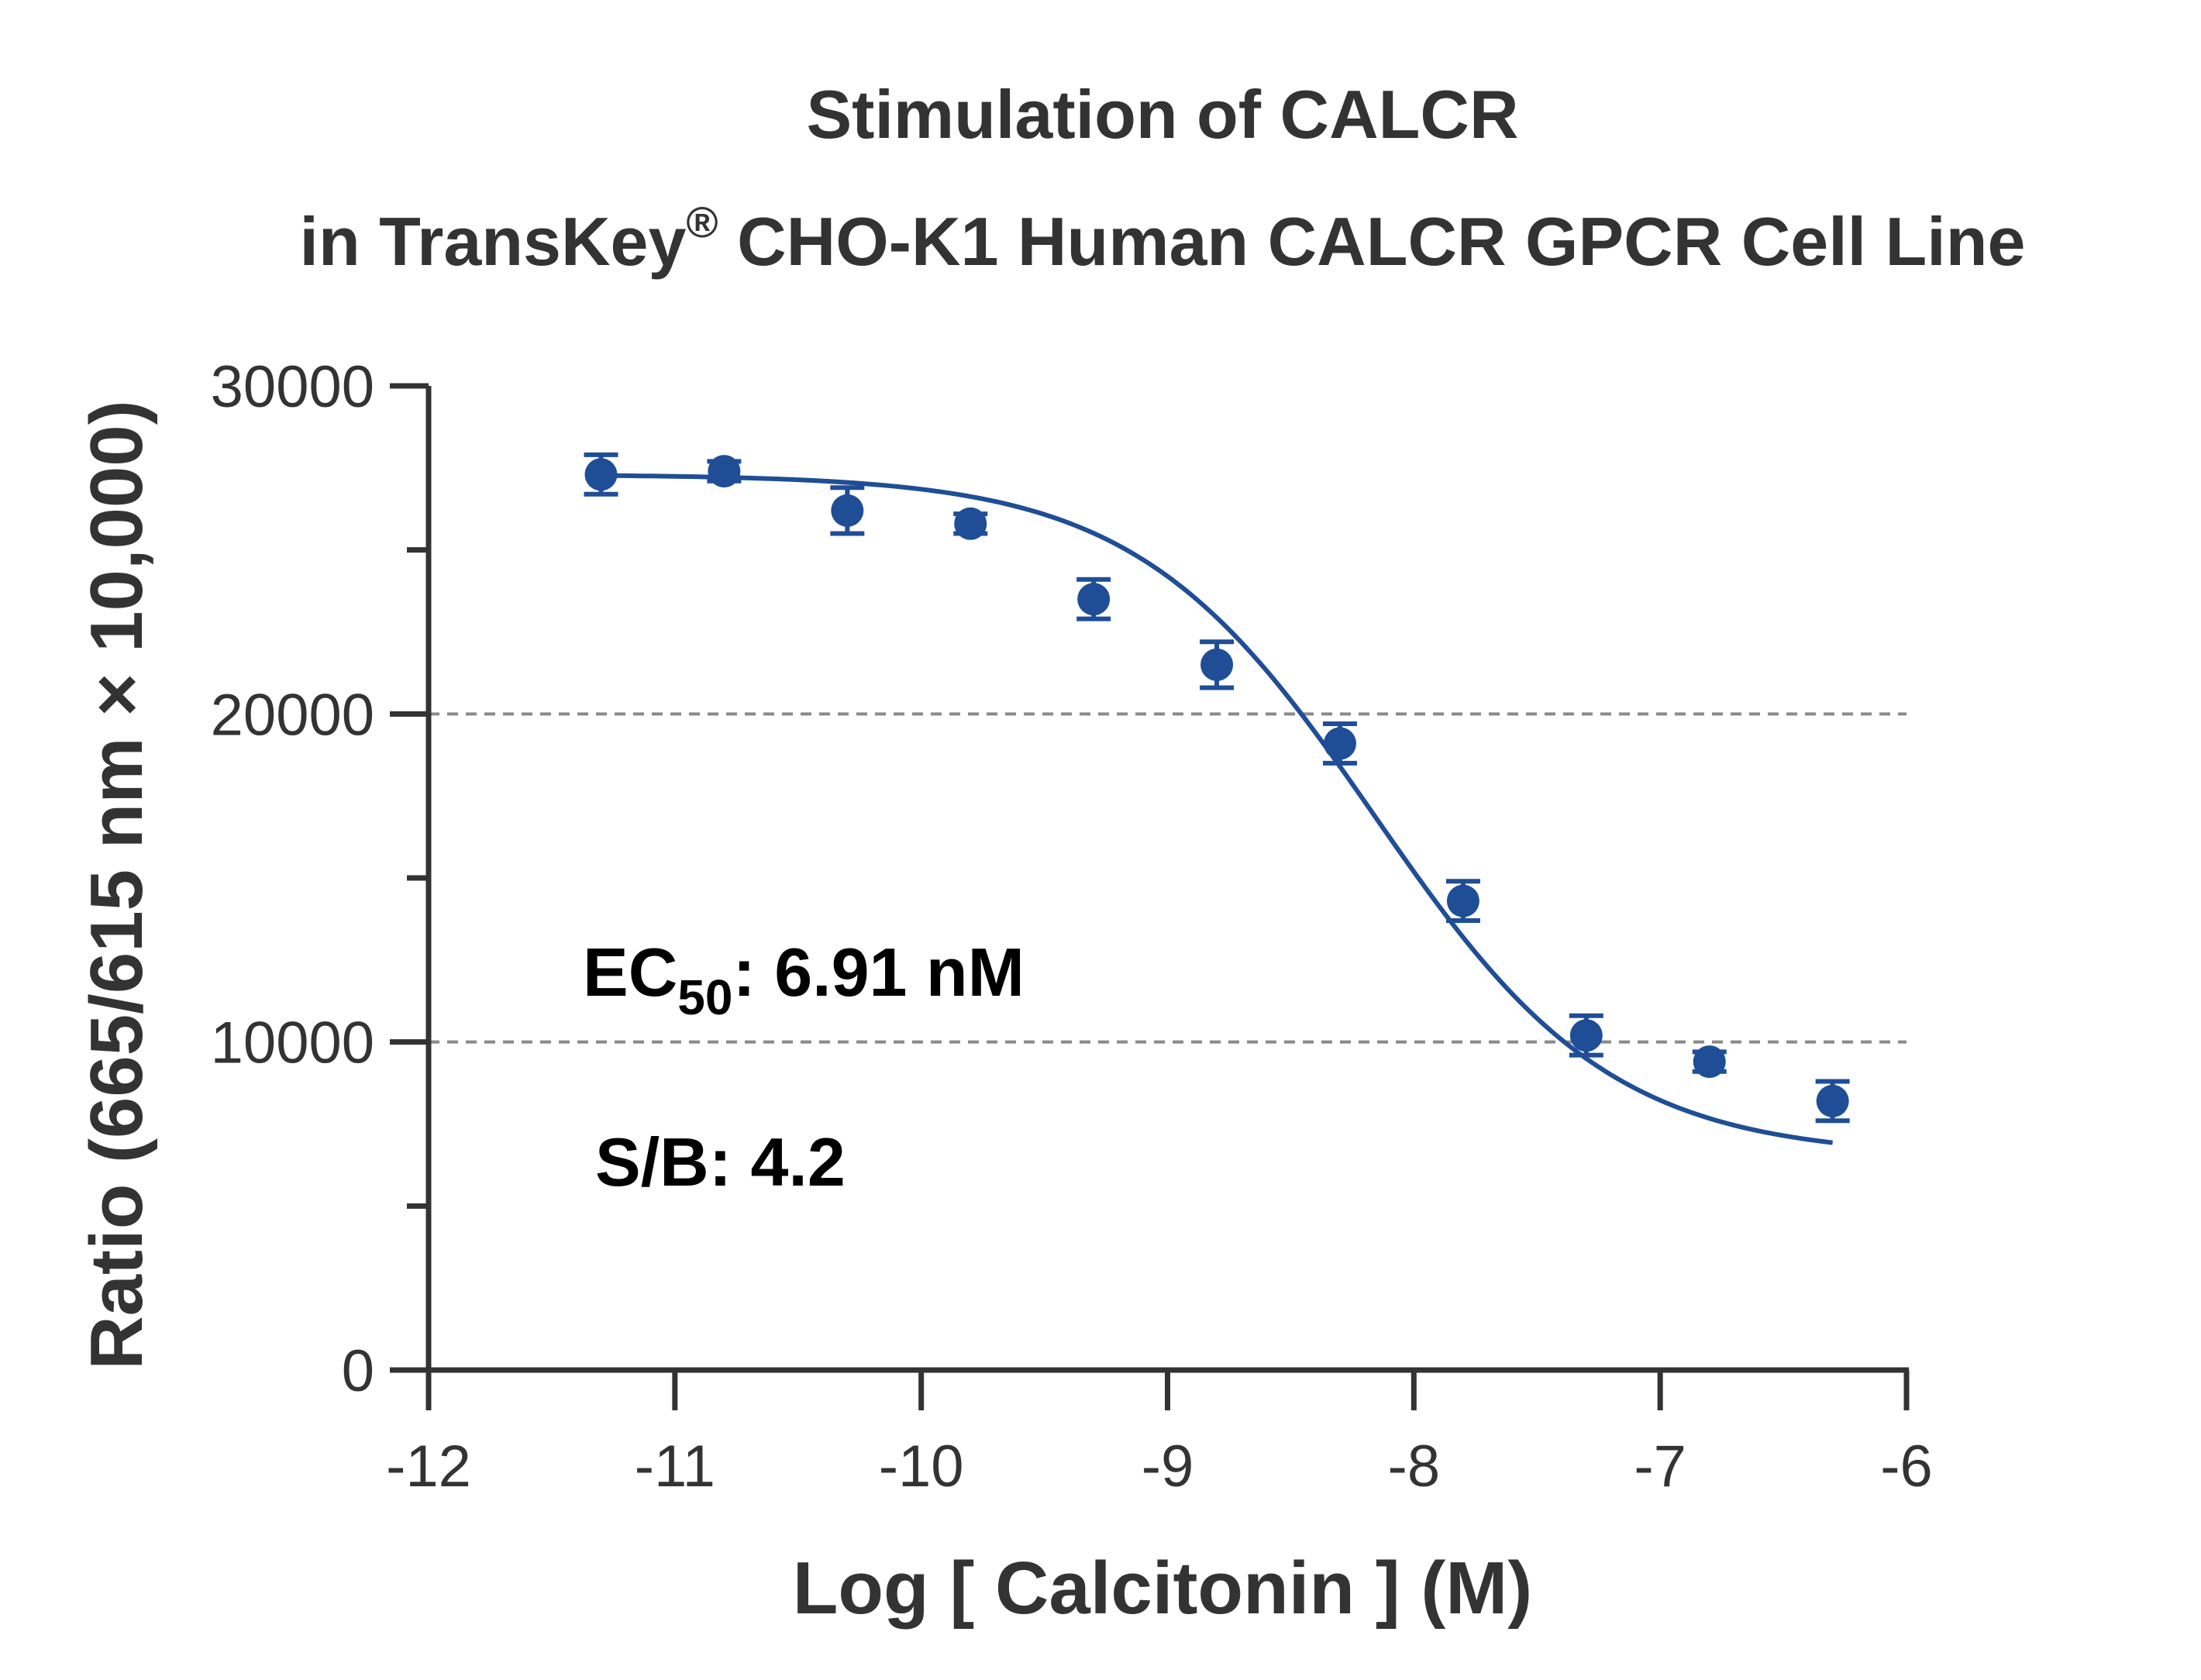 The image size is (2201, 1680). I want to click on title-line2-prefix: in TransKey, so click(493, 242).